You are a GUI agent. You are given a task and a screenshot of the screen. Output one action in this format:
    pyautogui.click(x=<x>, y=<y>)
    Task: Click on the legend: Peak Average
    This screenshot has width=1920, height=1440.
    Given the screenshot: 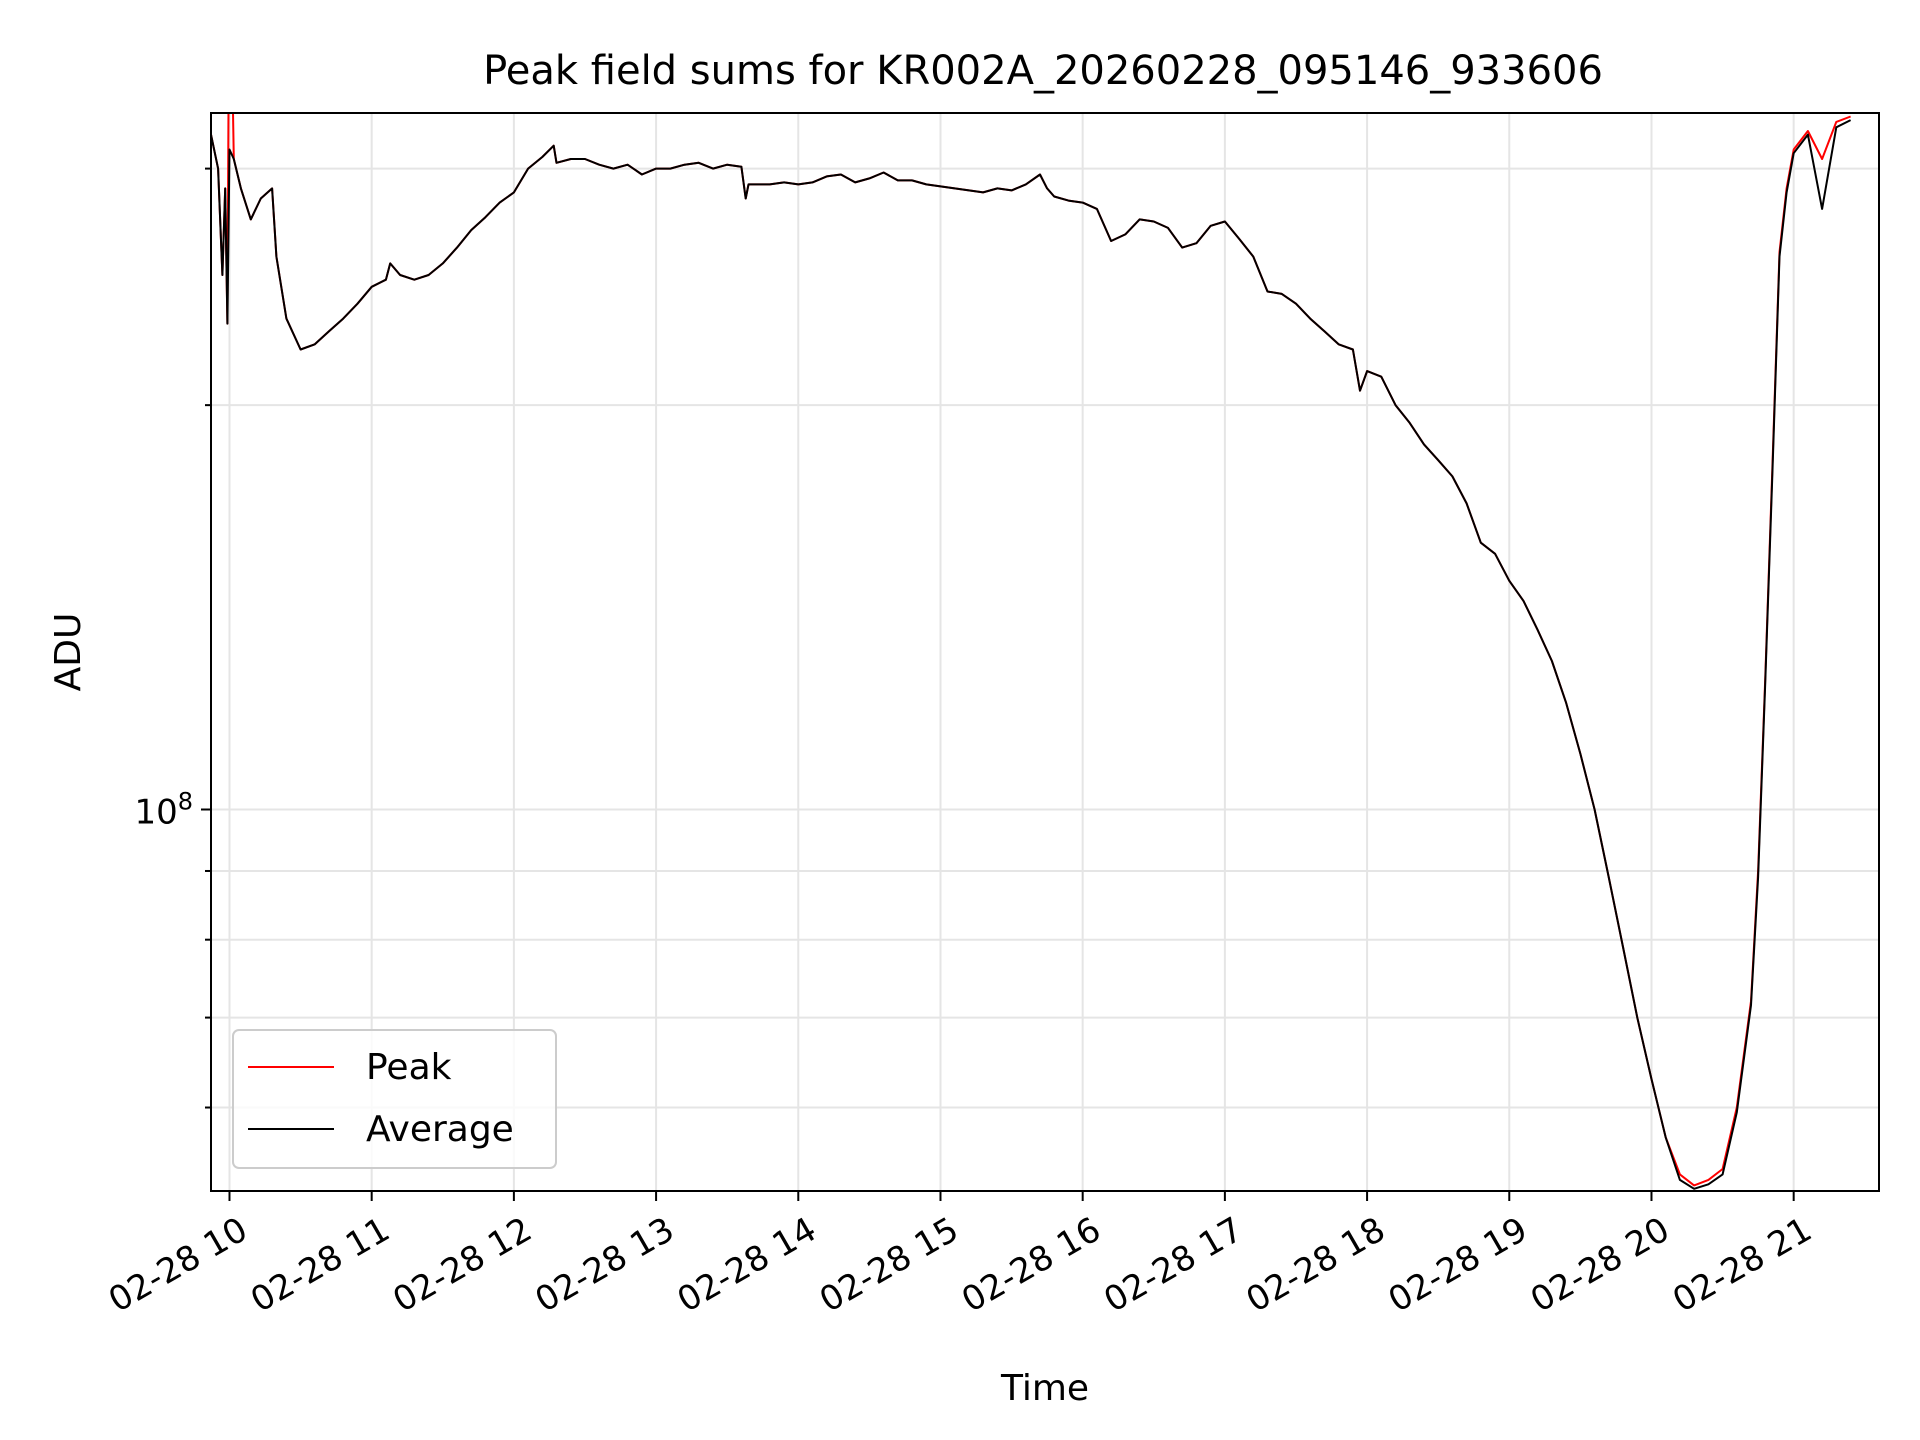 What is the action you would take?
    pyautogui.click(x=394, y=1099)
    